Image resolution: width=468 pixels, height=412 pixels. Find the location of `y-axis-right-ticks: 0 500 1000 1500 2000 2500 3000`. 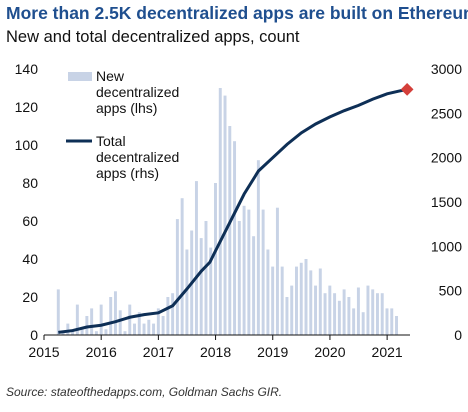

y-axis-right-ticks: 0 500 1000 1500 2000 2500 3000 is located at coordinates (446, 202).